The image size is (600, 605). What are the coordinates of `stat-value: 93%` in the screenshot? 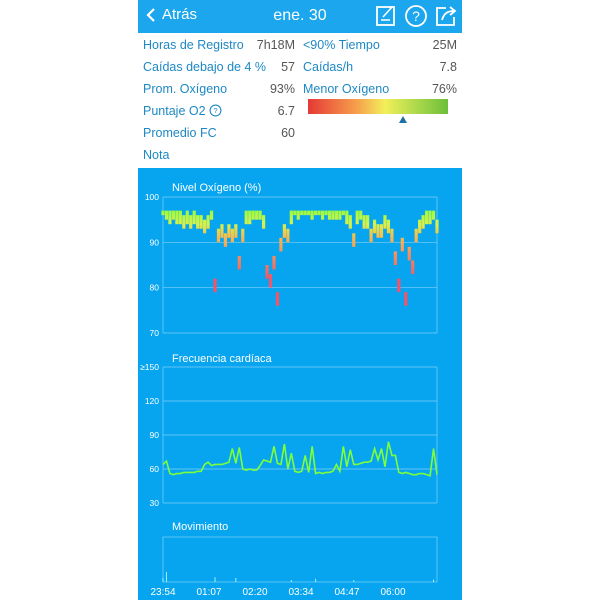 It's located at (282, 89).